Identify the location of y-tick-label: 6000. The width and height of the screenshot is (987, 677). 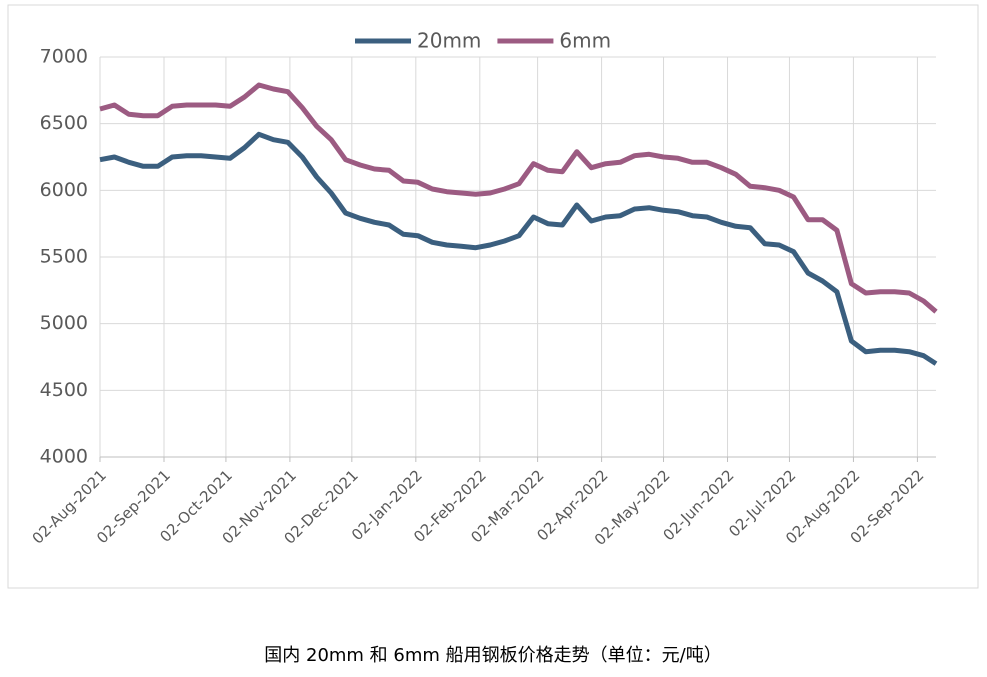
(64, 190).